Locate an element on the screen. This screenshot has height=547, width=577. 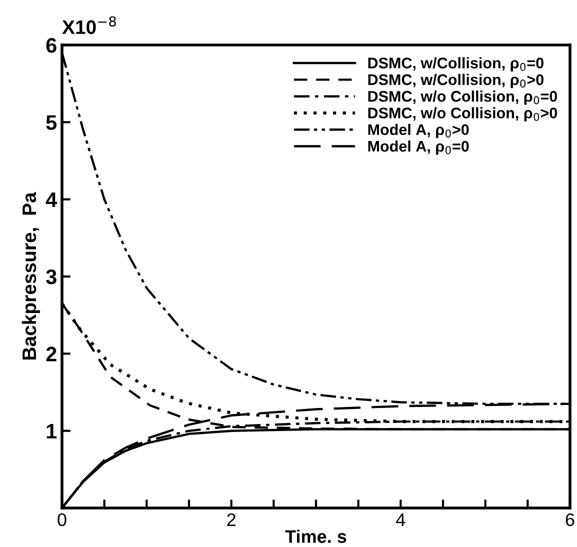
y-tick-label: 6 is located at coordinates (51, 45).